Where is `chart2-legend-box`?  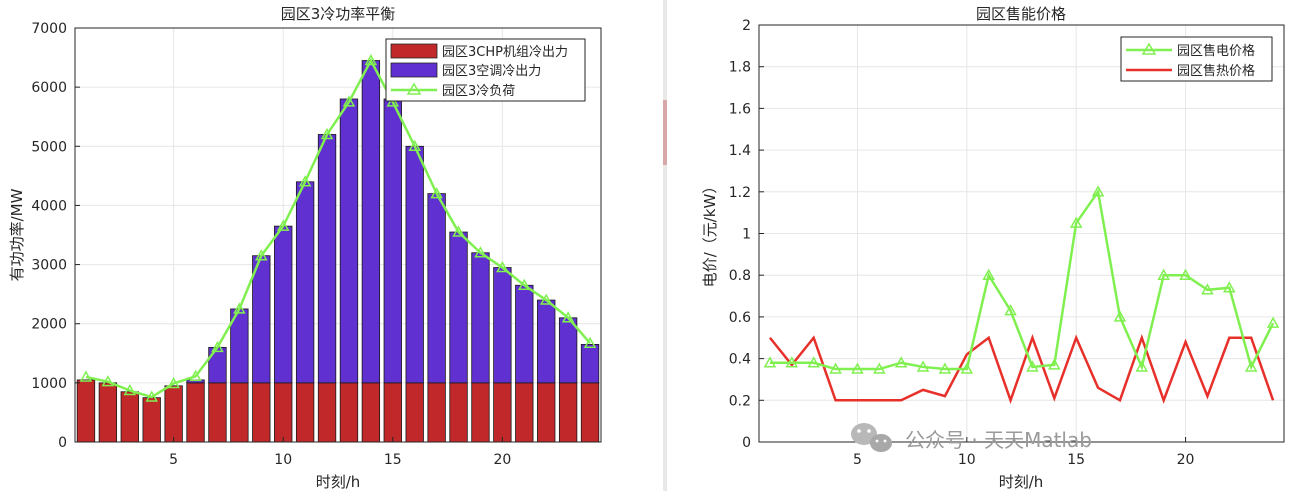 chart2-legend-box is located at coordinates (1196, 59).